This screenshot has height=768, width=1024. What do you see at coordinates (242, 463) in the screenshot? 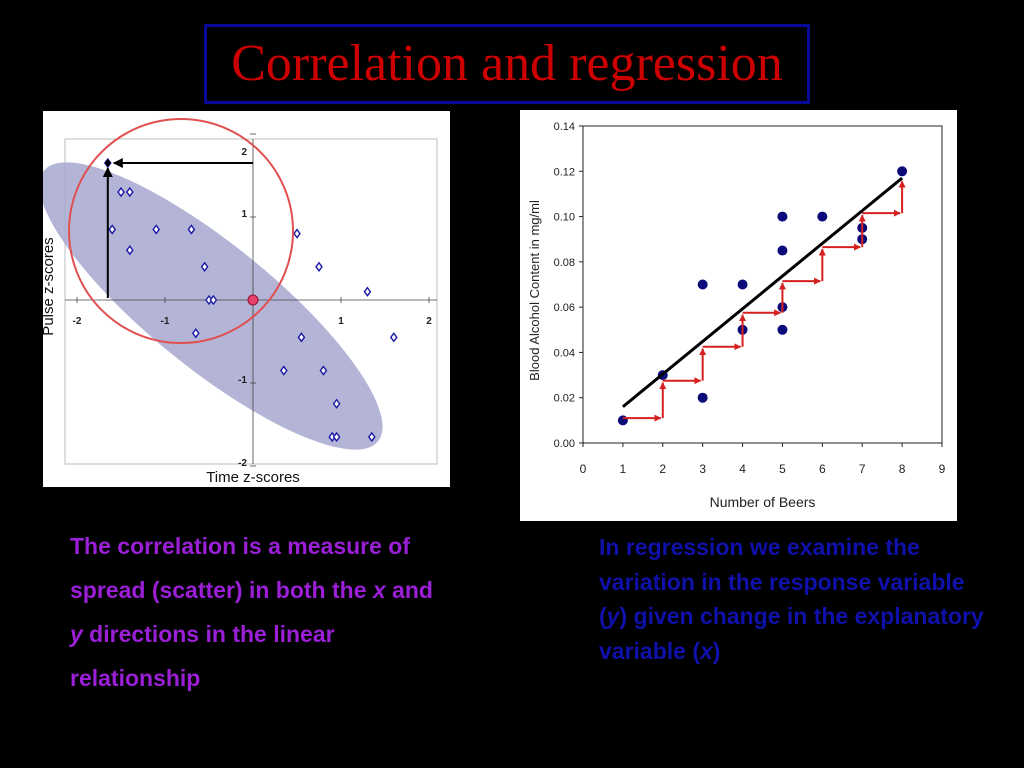
I see `y-tick-label: -2` at bounding box center [242, 463].